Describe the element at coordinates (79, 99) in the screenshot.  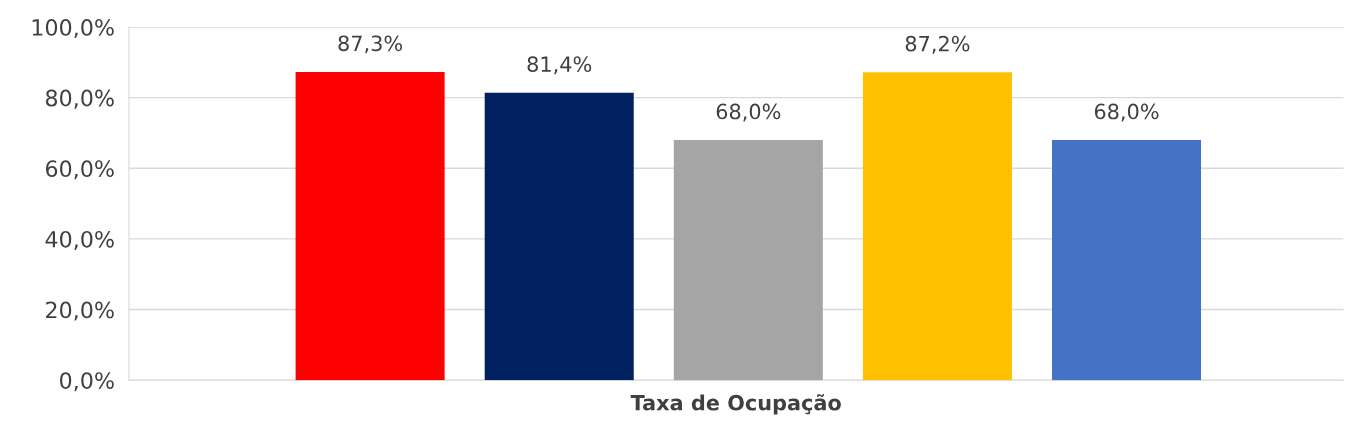
I see `y-tick-label: 80,0%` at that location.